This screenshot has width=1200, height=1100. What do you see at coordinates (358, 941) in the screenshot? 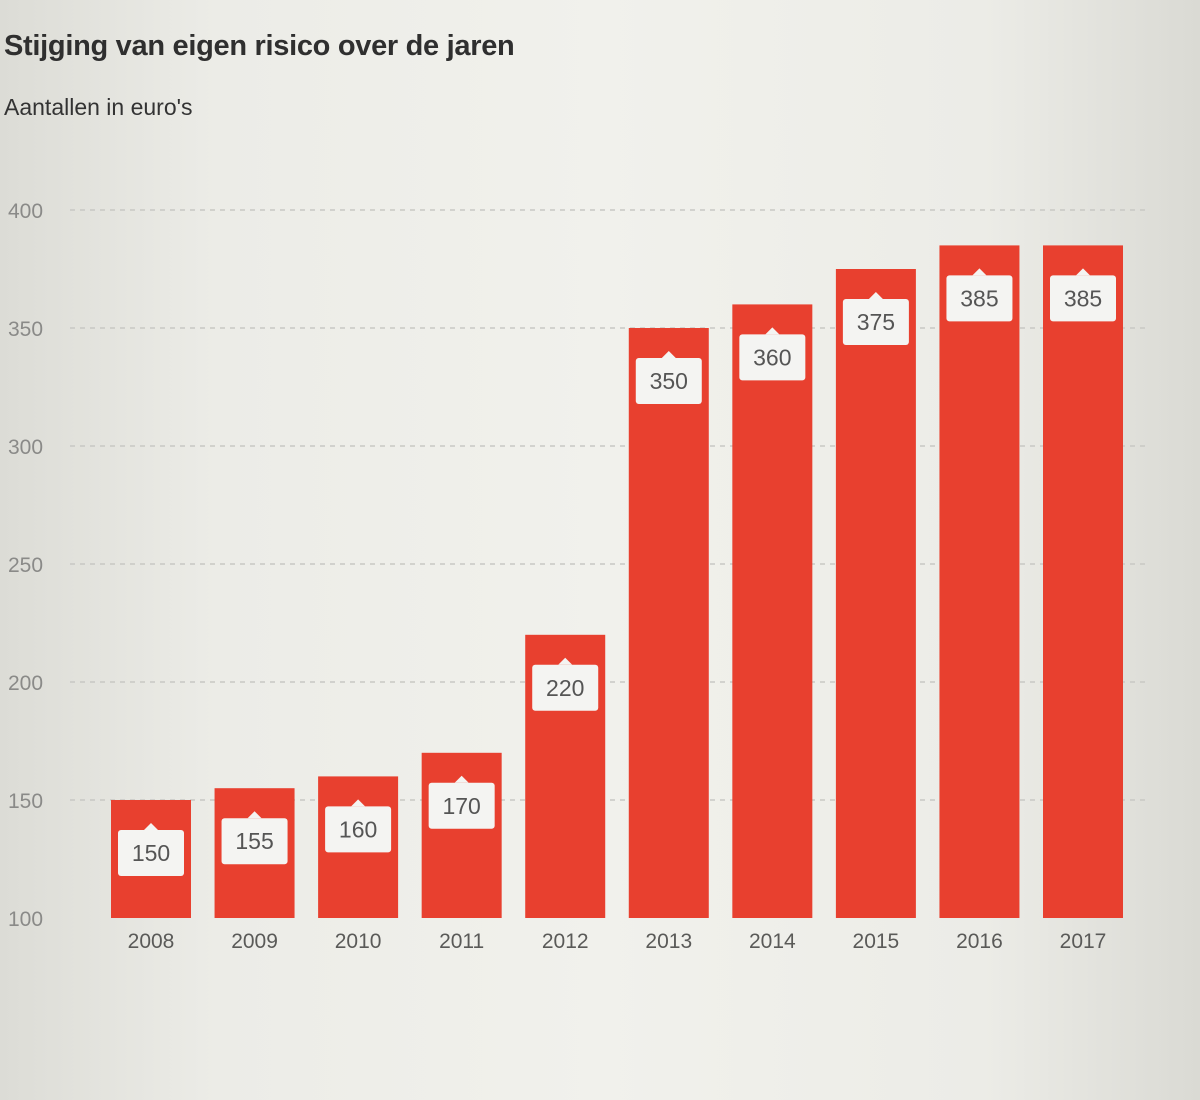
I see `x-tick-label: 2010` at bounding box center [358, 941].